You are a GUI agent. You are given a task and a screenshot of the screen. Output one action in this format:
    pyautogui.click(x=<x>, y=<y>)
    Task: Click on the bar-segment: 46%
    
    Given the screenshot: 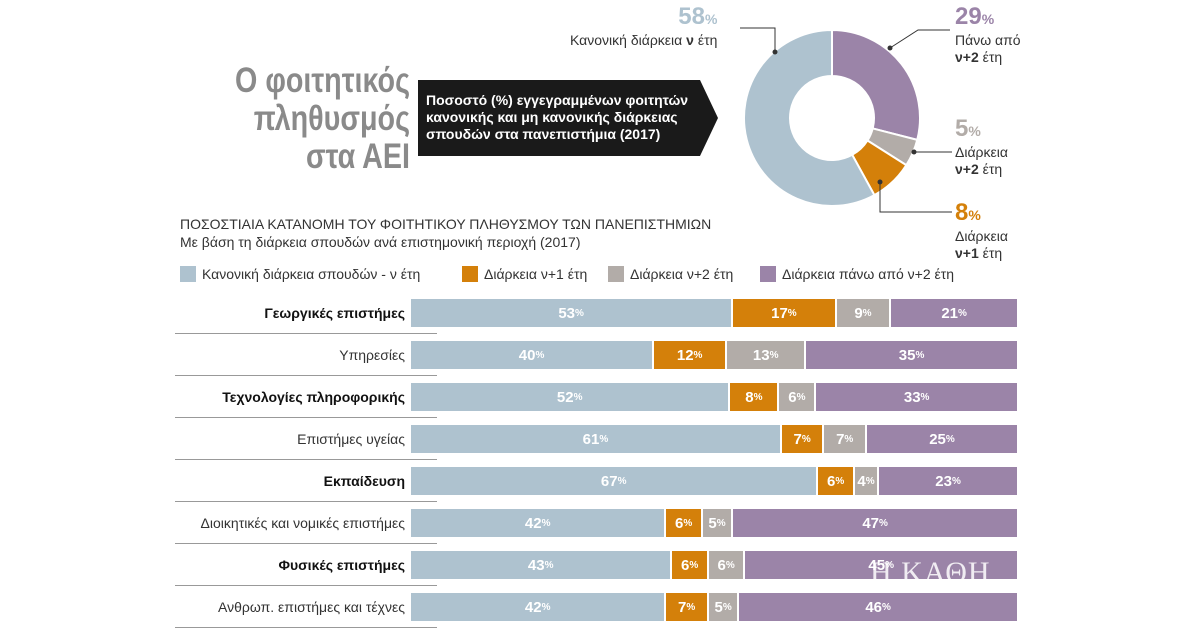 What is the action you would take?
    pyautogui.click(x=879, y=607)
    